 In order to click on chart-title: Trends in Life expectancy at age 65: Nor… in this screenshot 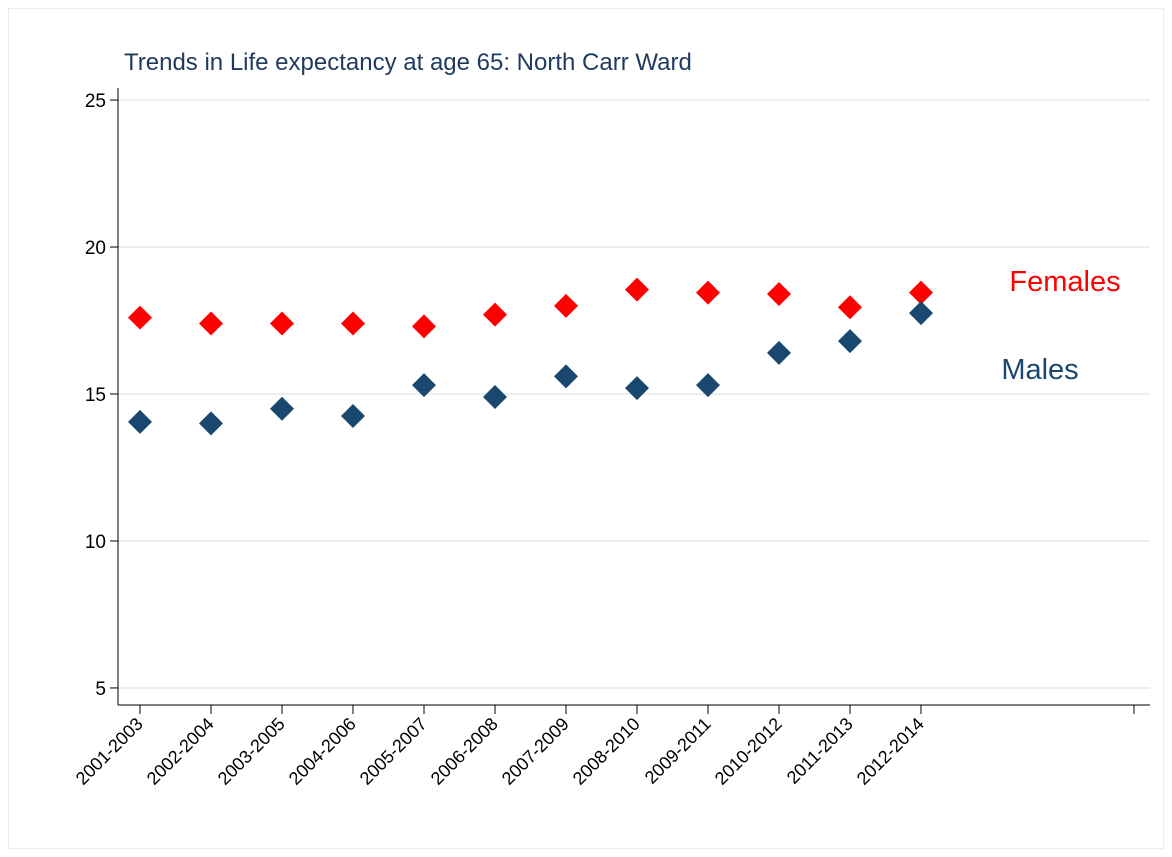, I will do `click(408, 62)`.